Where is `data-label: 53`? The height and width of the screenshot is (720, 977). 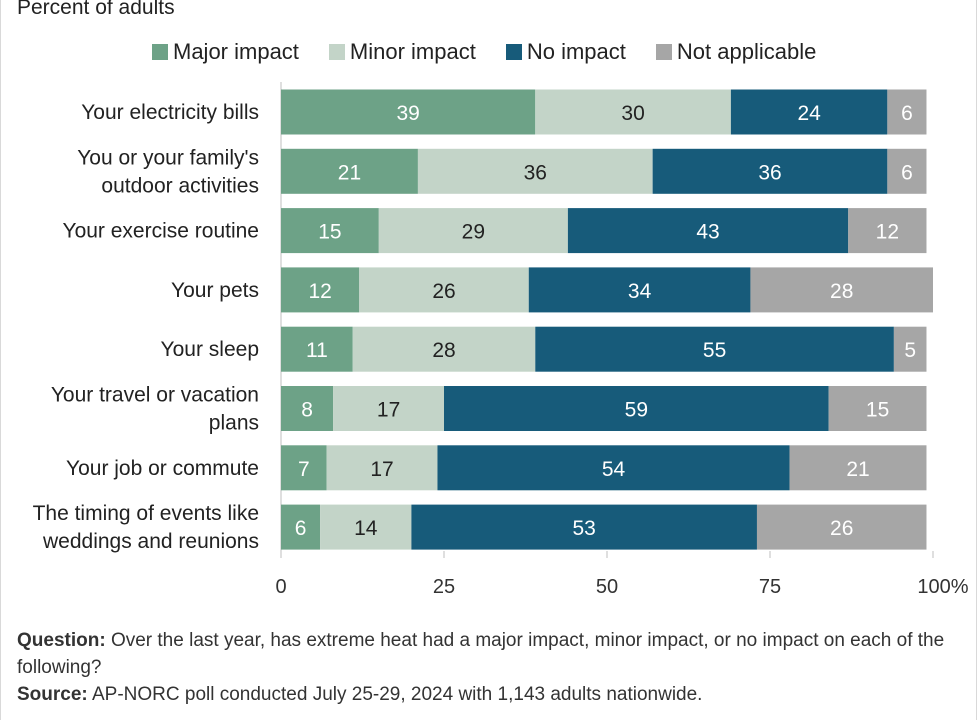 data-label: 53 is located at coordinates (584, 528).